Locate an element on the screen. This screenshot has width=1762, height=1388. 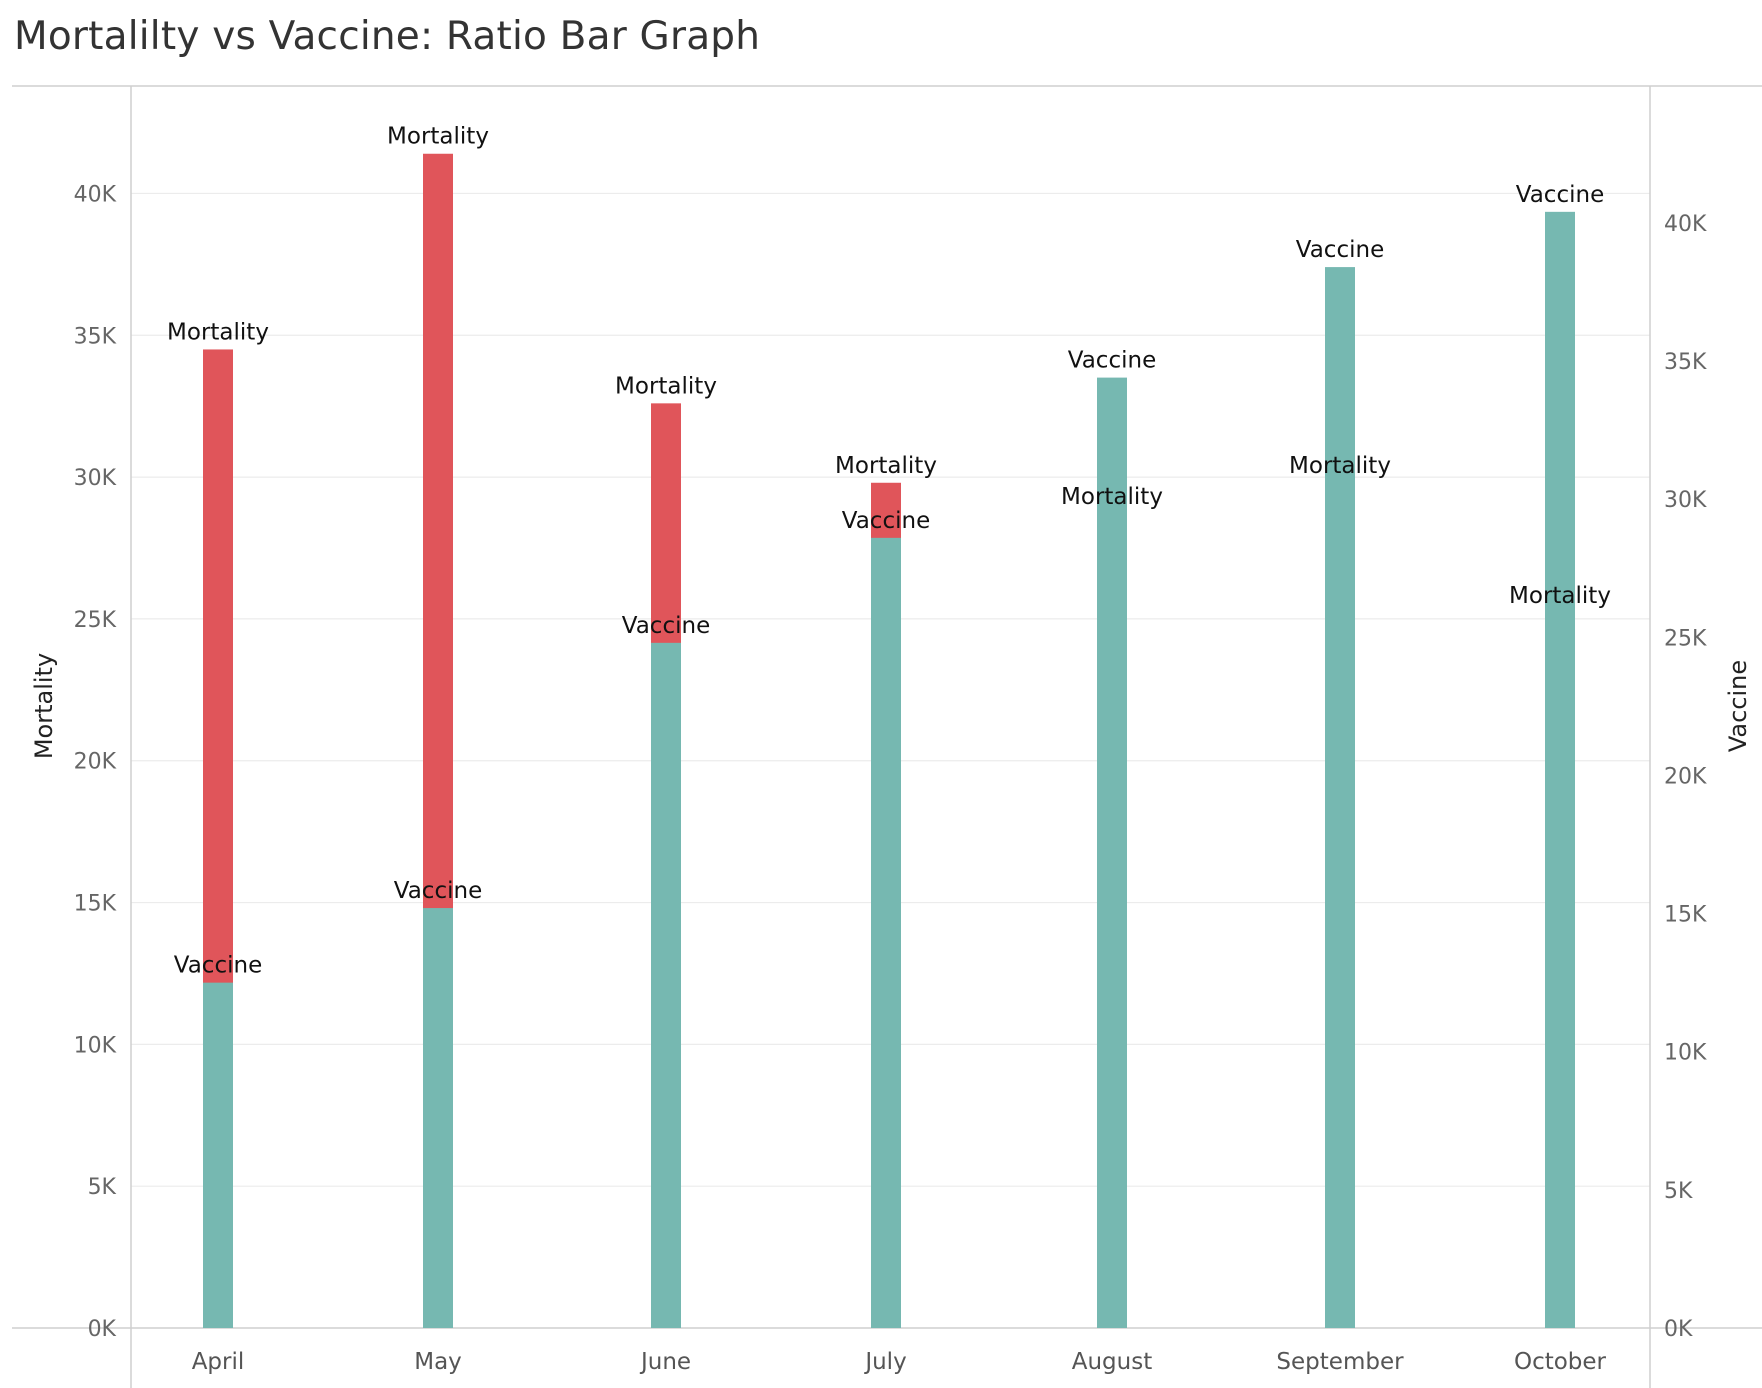
left-tick-label: 5K is located at coordinates (102, 1187).